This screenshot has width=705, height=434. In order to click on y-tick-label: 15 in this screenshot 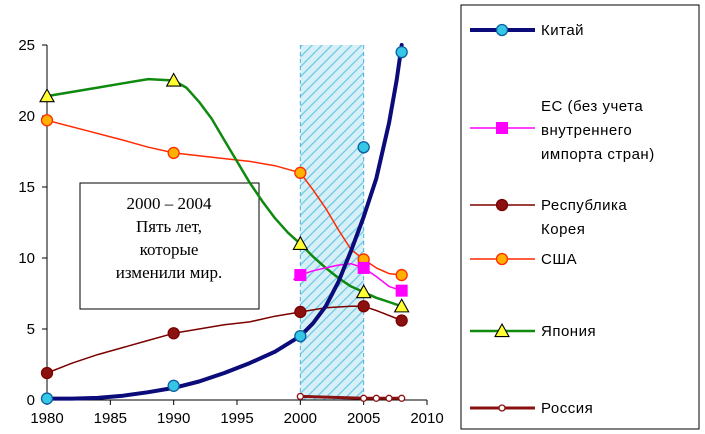, I will do `click(26, 187)`.